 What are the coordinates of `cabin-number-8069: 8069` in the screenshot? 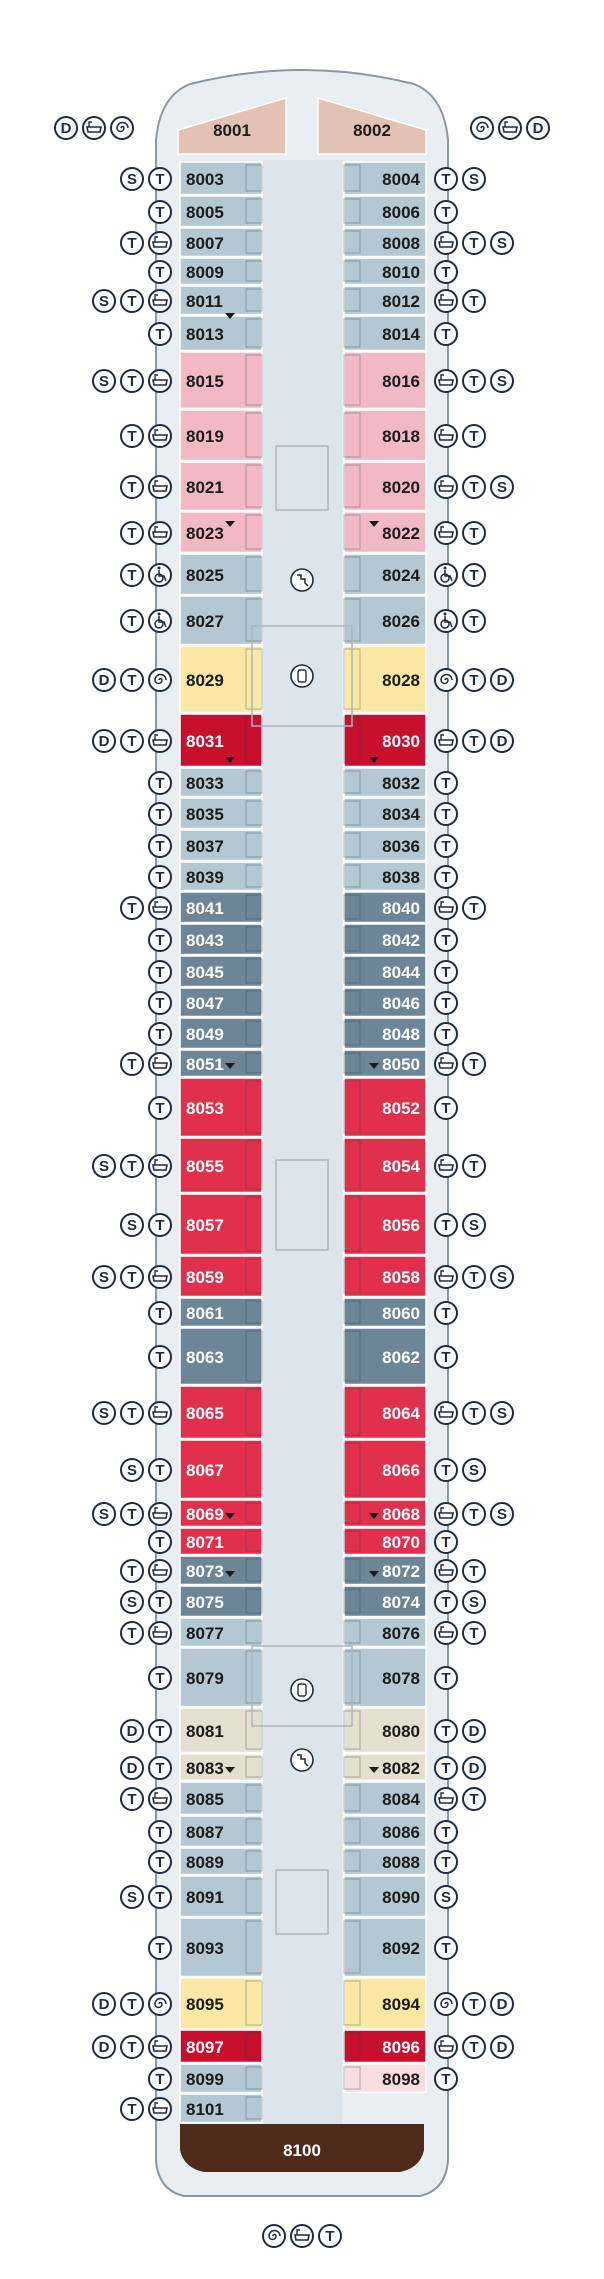 It's located at (205, 1514).